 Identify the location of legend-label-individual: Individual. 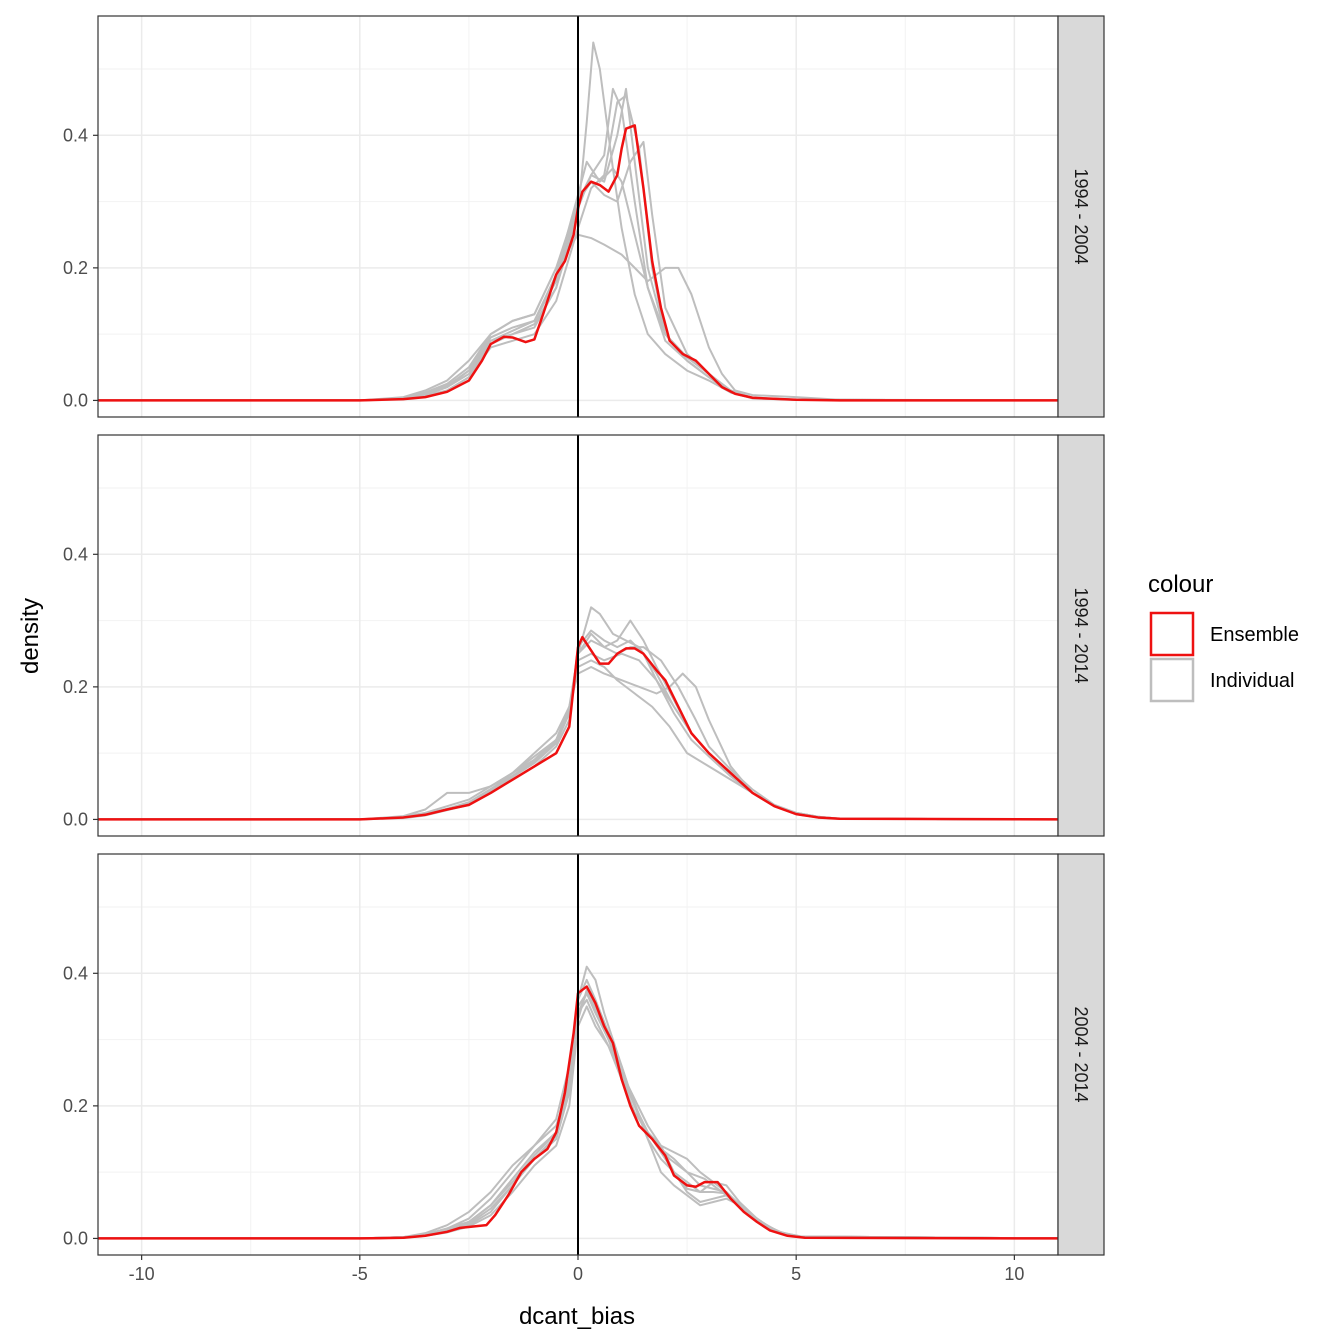
(1252, 681).